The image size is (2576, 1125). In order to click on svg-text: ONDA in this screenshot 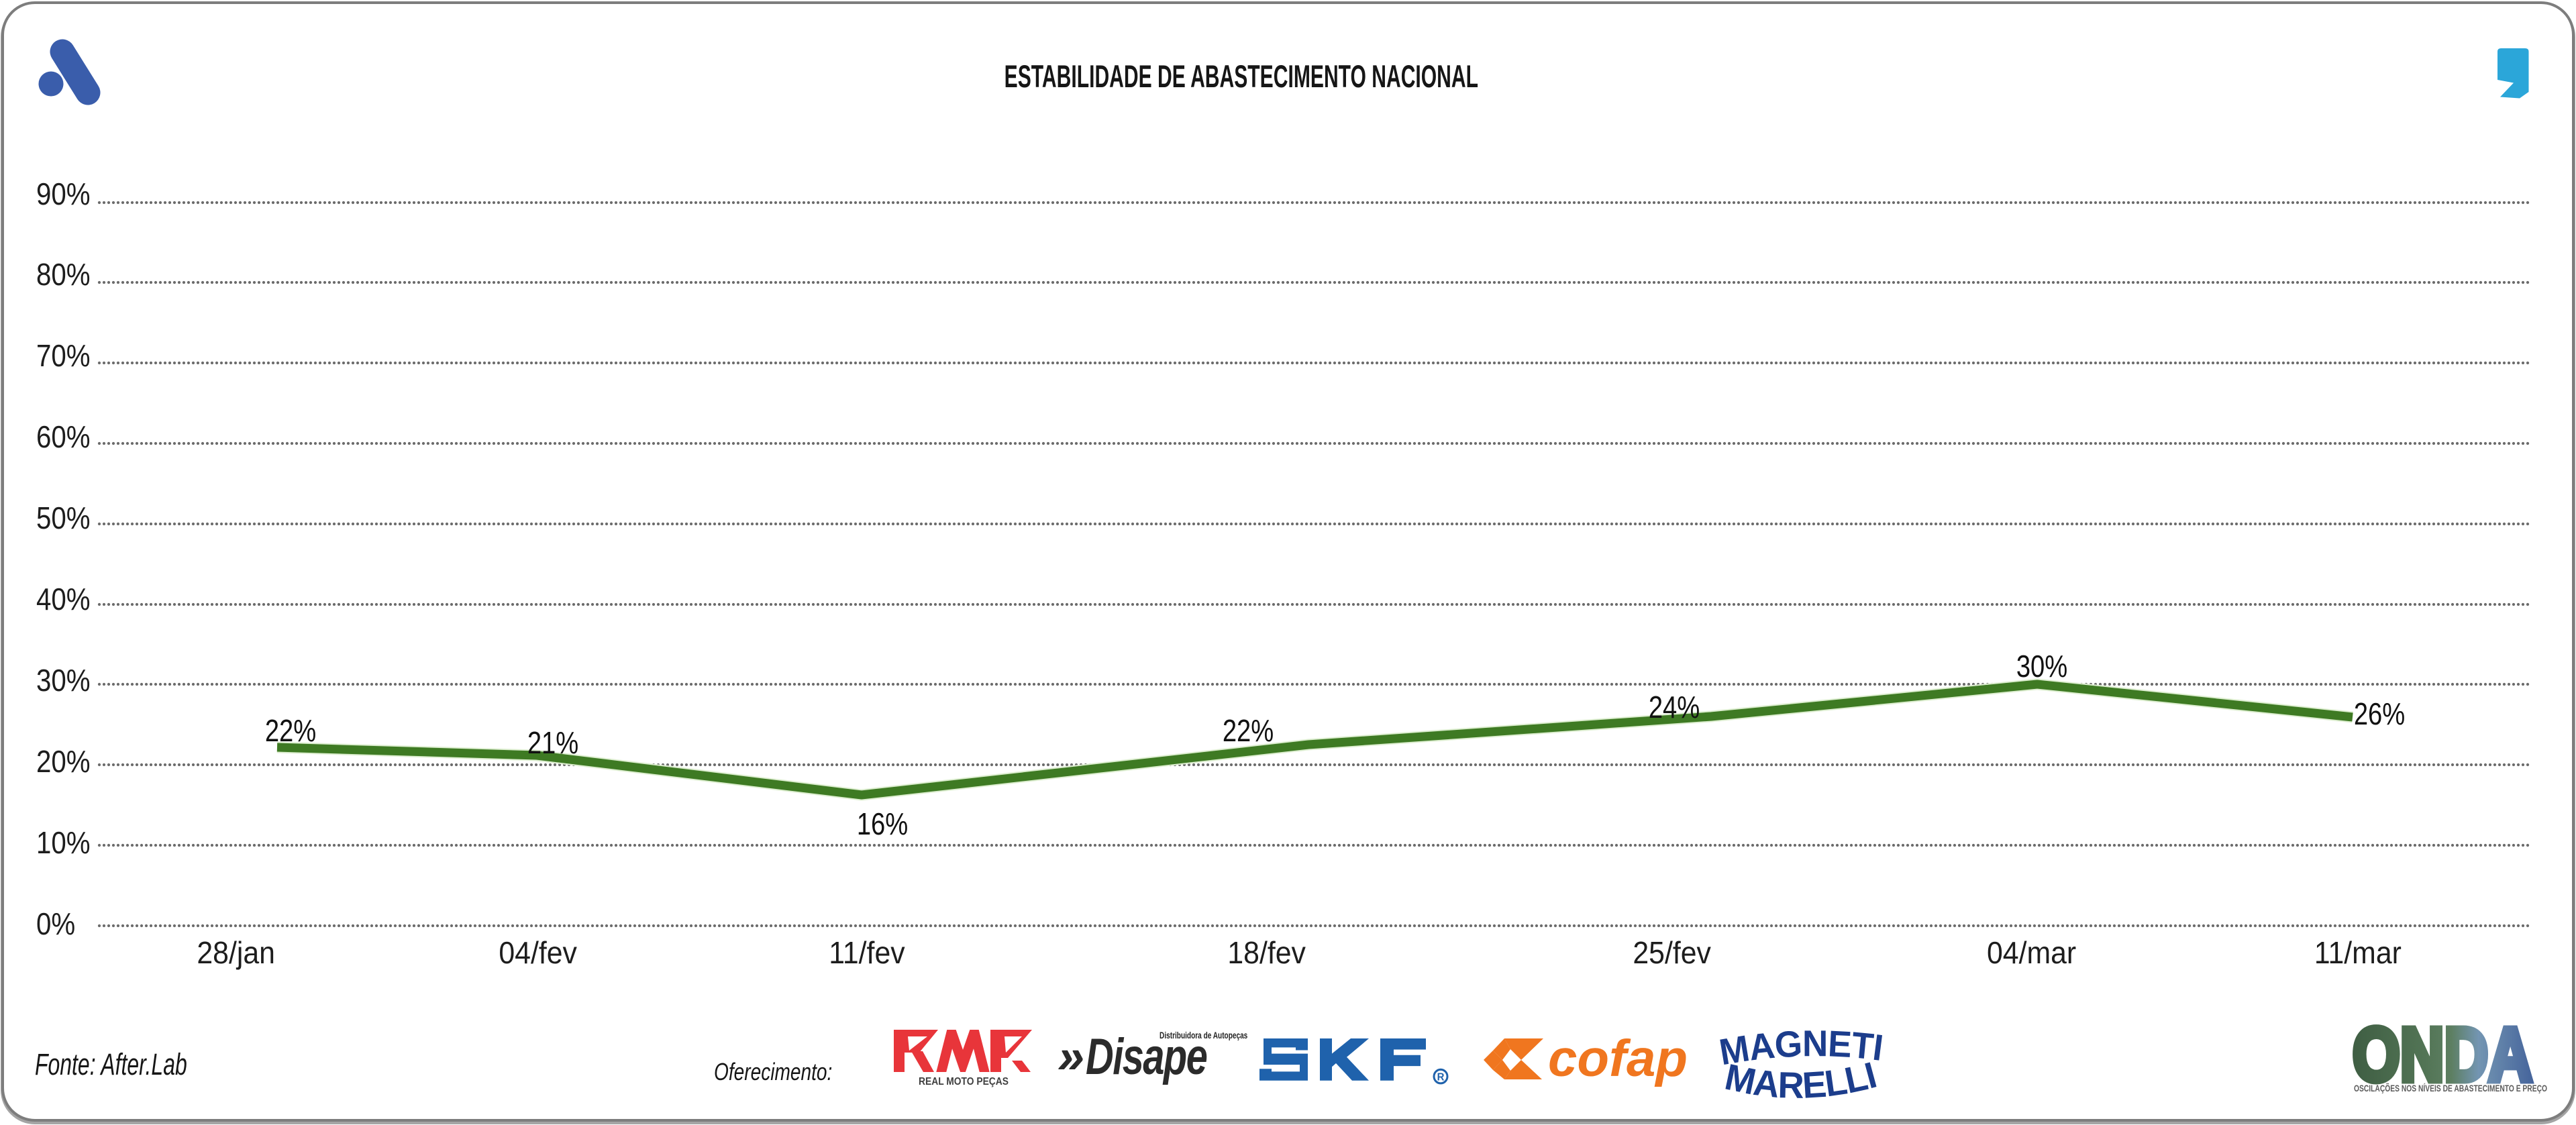, I will do `click(2442, 1054)`.